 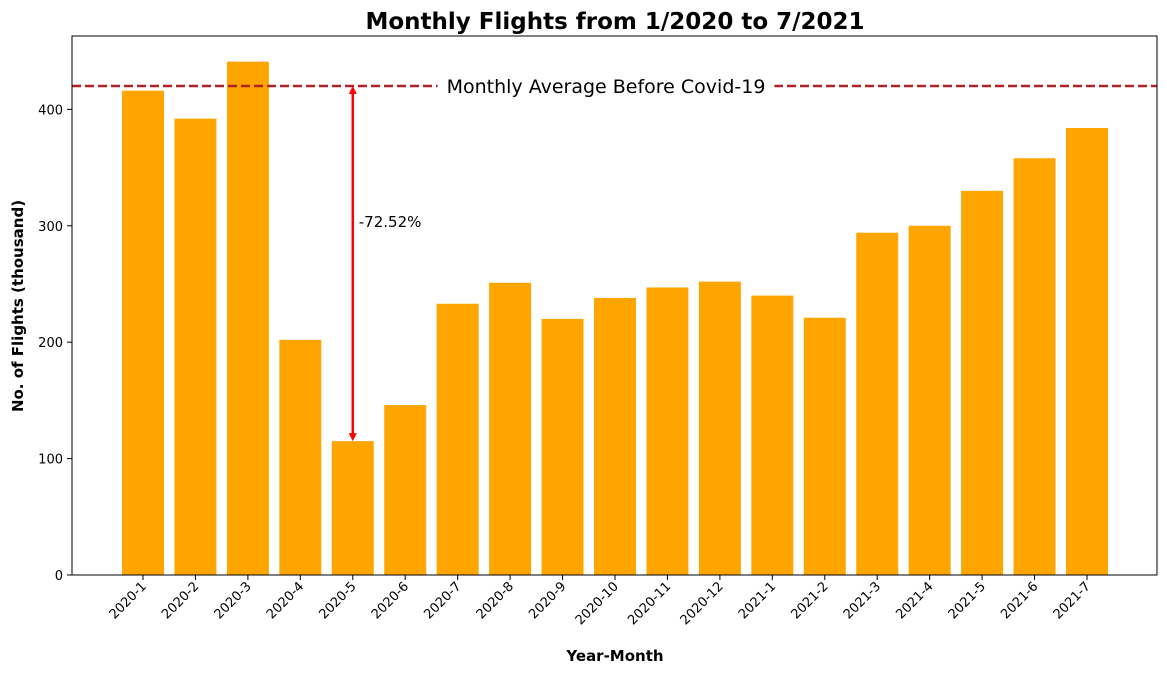 I want to click on reference-line-label-bg, so click(x=606, y=87).